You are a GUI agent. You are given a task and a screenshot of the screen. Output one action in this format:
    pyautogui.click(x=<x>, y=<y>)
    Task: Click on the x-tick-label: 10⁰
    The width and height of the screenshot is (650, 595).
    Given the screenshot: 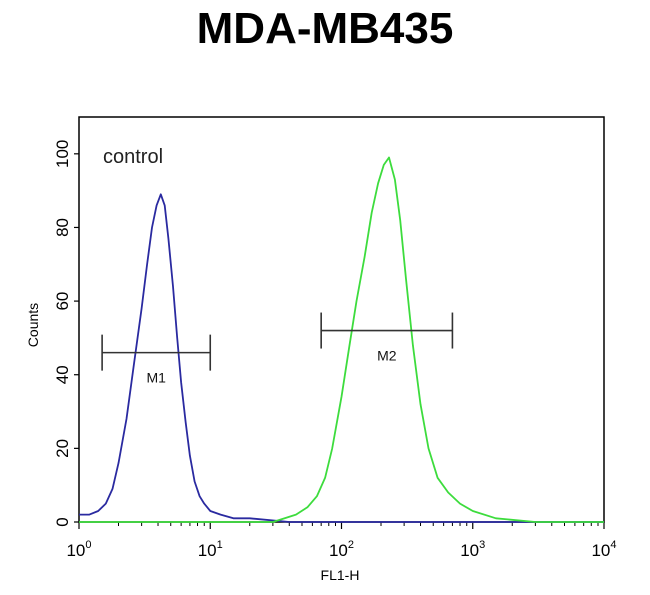 What is the action you would take?
    pyautogui.click(x=78, y=549)
    